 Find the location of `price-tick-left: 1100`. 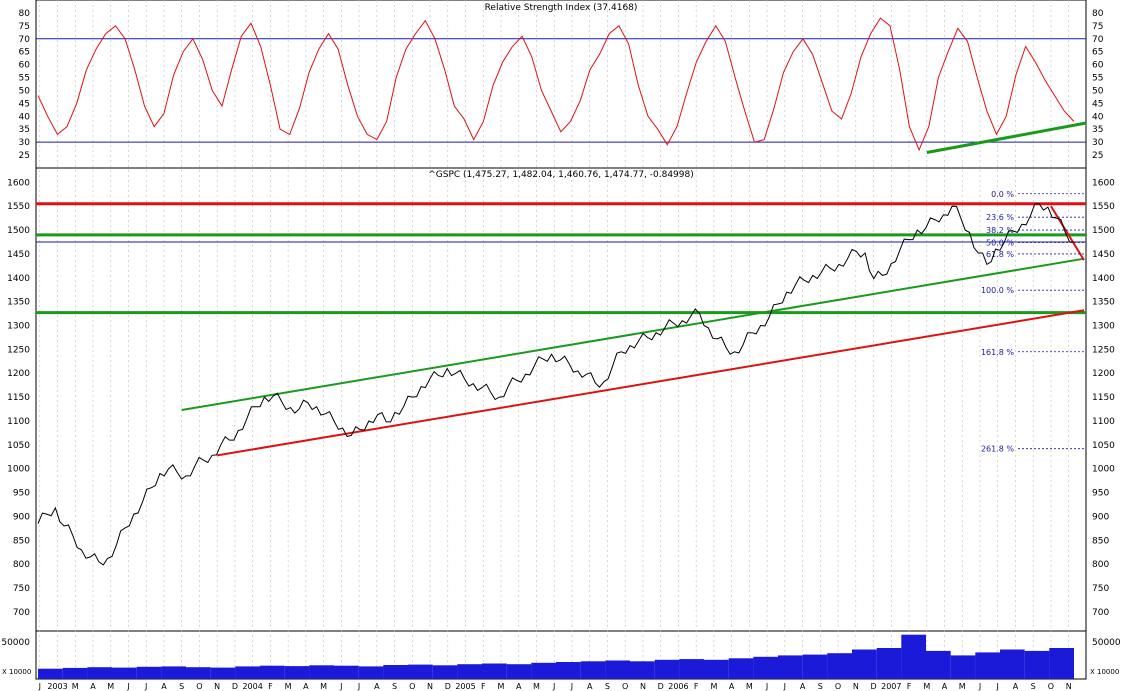

price-tick-left: 1100 is located at coordinates (18, 422).